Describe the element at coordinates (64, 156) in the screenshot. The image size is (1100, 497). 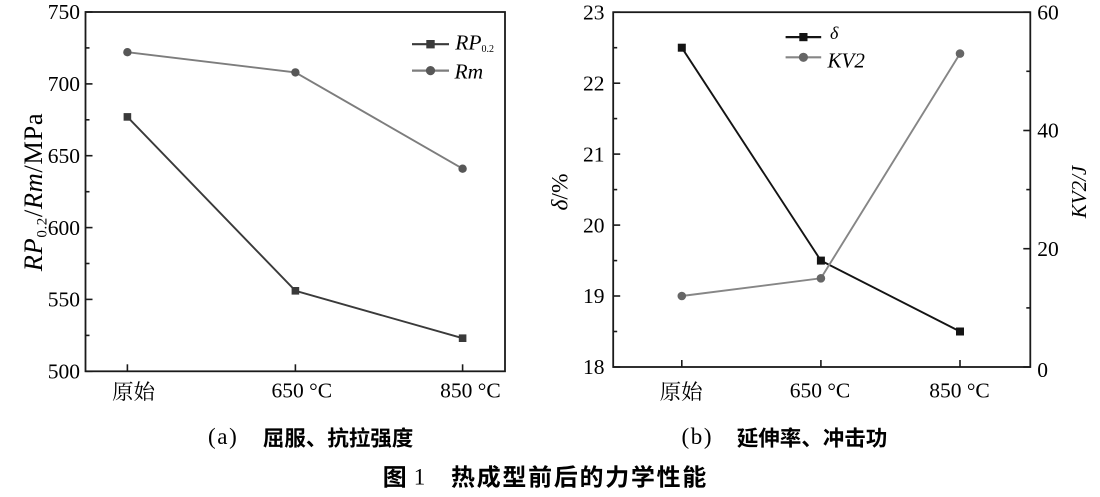
I see `svg-text: 650` at that location.